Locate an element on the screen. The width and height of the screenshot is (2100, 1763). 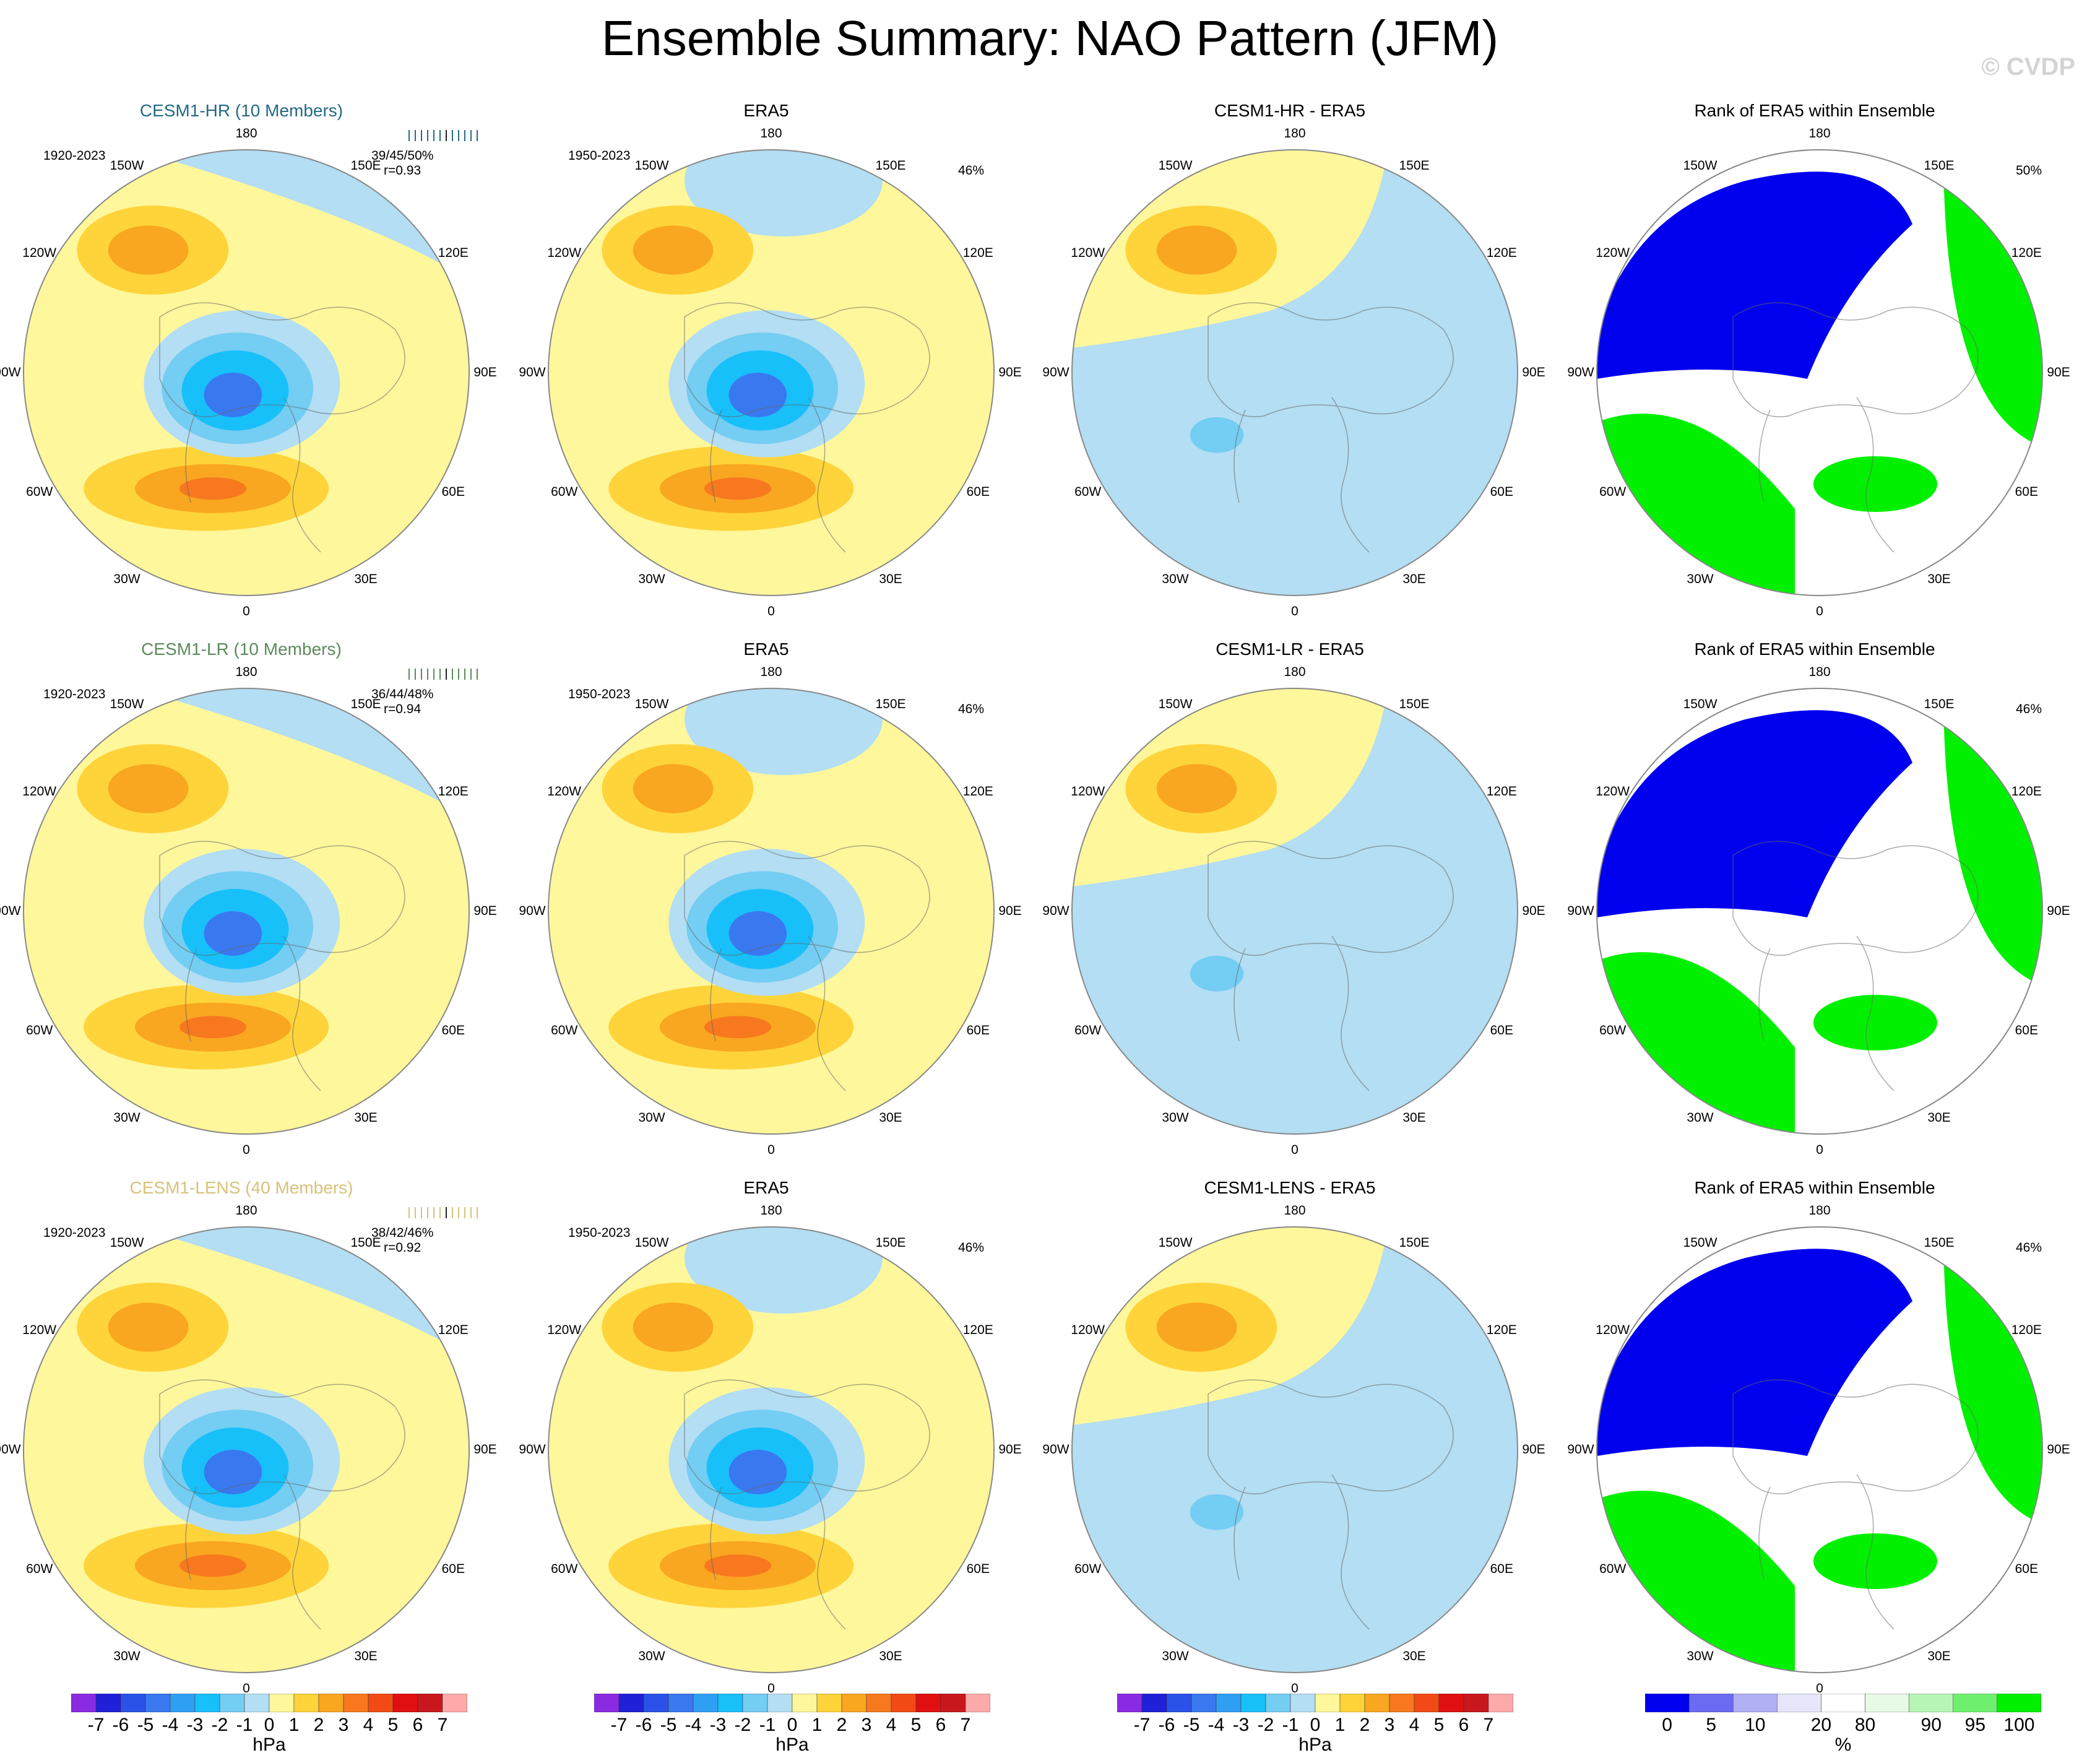
negative-anomaly is located at coordinates (1217, 1512).